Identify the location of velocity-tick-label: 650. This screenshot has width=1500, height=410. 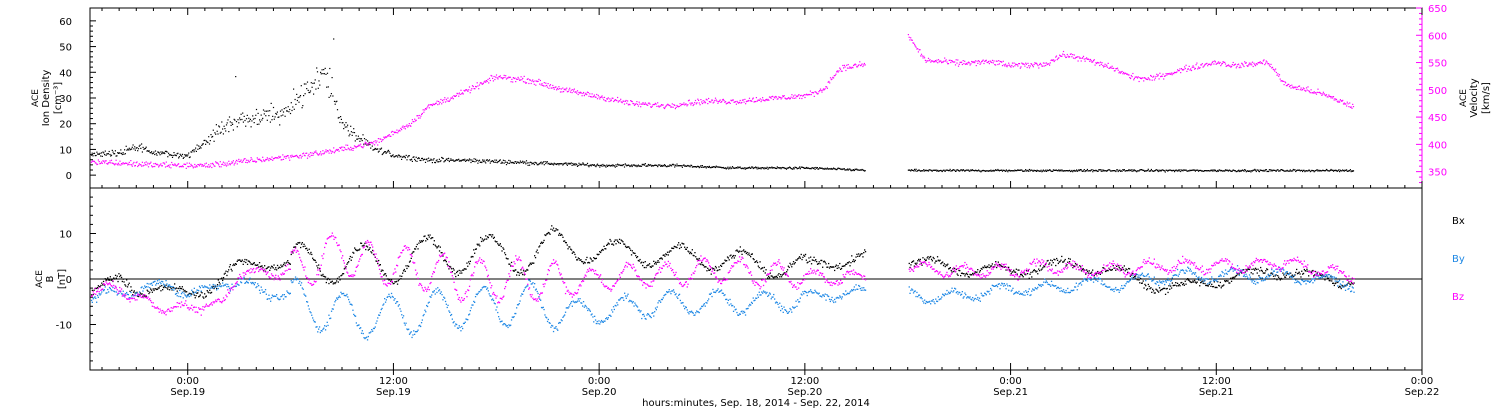
(1437, 9).